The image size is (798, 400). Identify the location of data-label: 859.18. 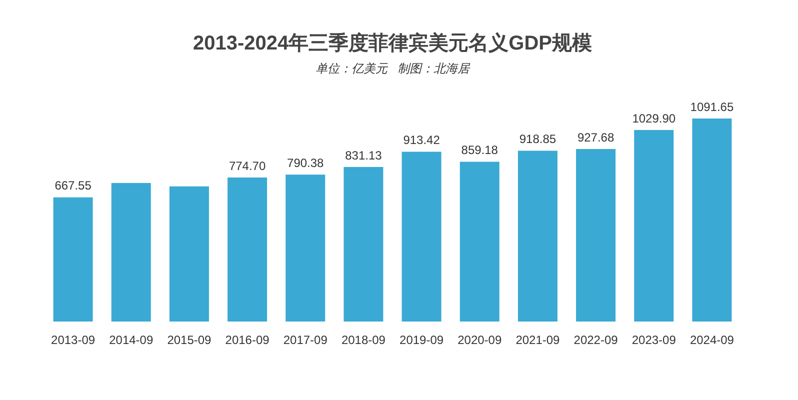
(479, 150).